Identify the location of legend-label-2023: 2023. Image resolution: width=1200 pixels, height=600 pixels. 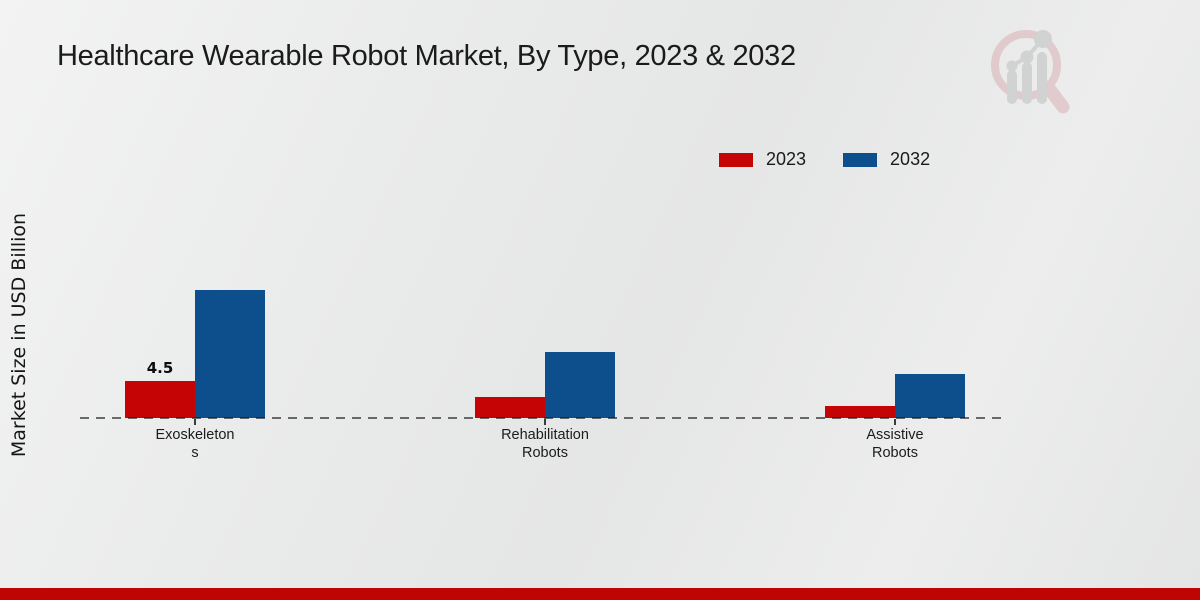
(786, 159).